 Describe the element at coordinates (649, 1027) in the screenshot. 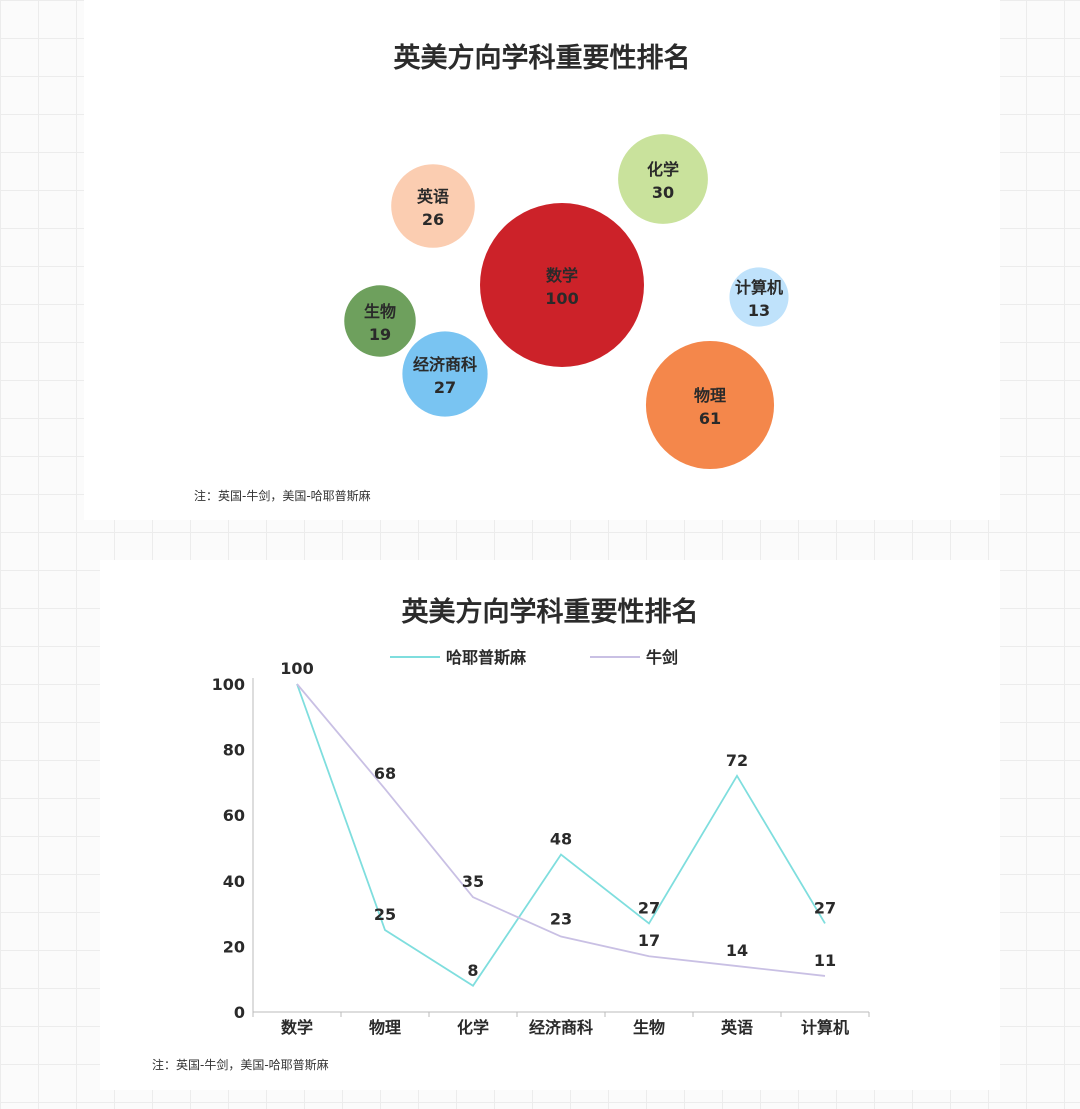

I see `x-tick-label: 生物` at that location.